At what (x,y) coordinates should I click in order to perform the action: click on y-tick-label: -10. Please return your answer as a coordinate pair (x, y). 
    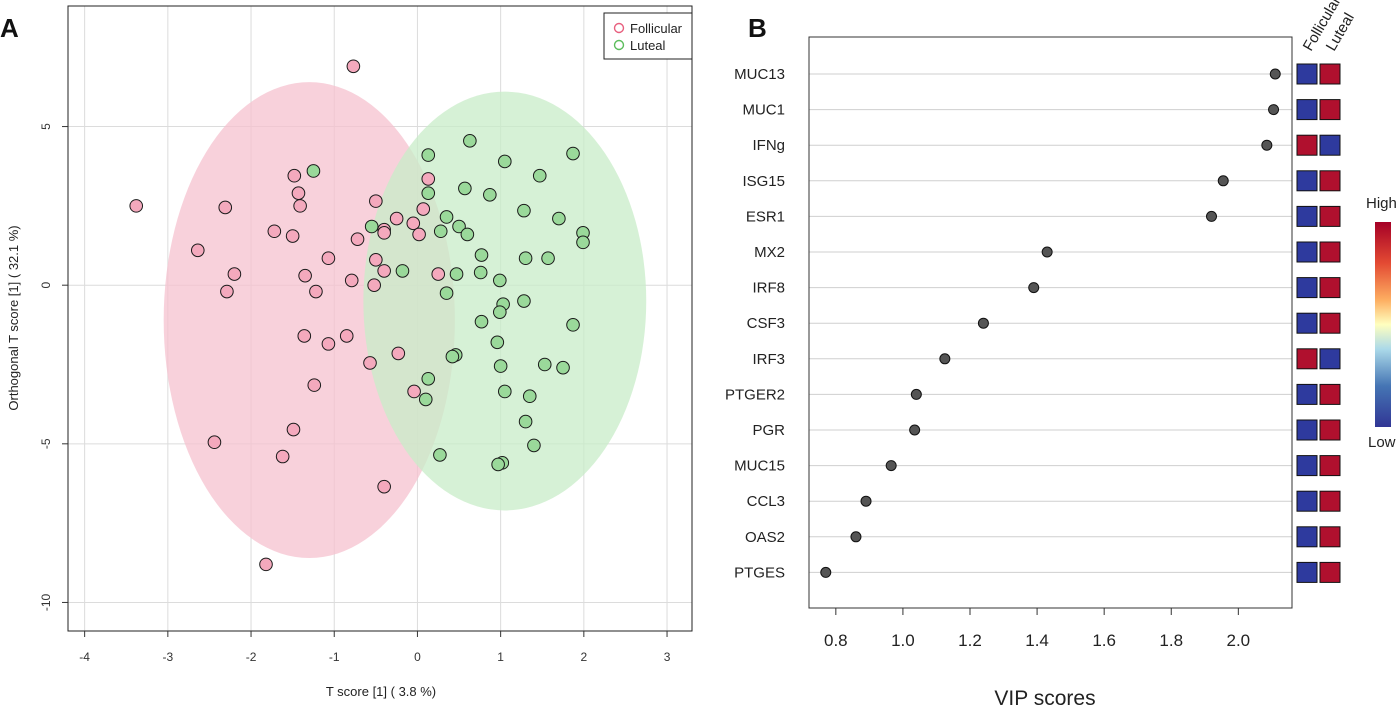
    Looking at the image, I should click on (46, 602).